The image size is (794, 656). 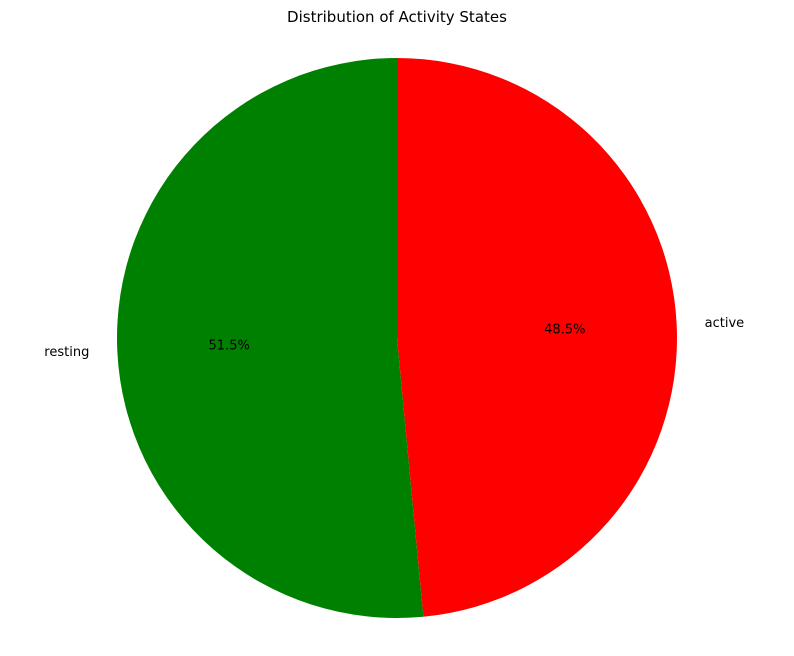 I want to click on pie-category-label-active: active, so click(x=725, y=323).